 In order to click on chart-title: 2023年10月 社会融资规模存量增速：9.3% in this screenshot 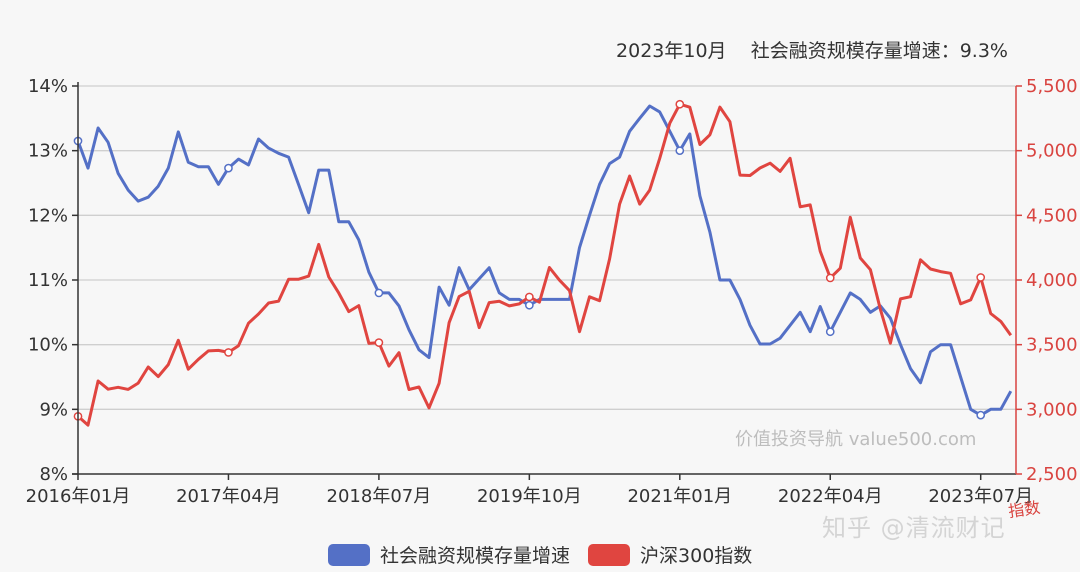, I will do `click(812, 51)`.